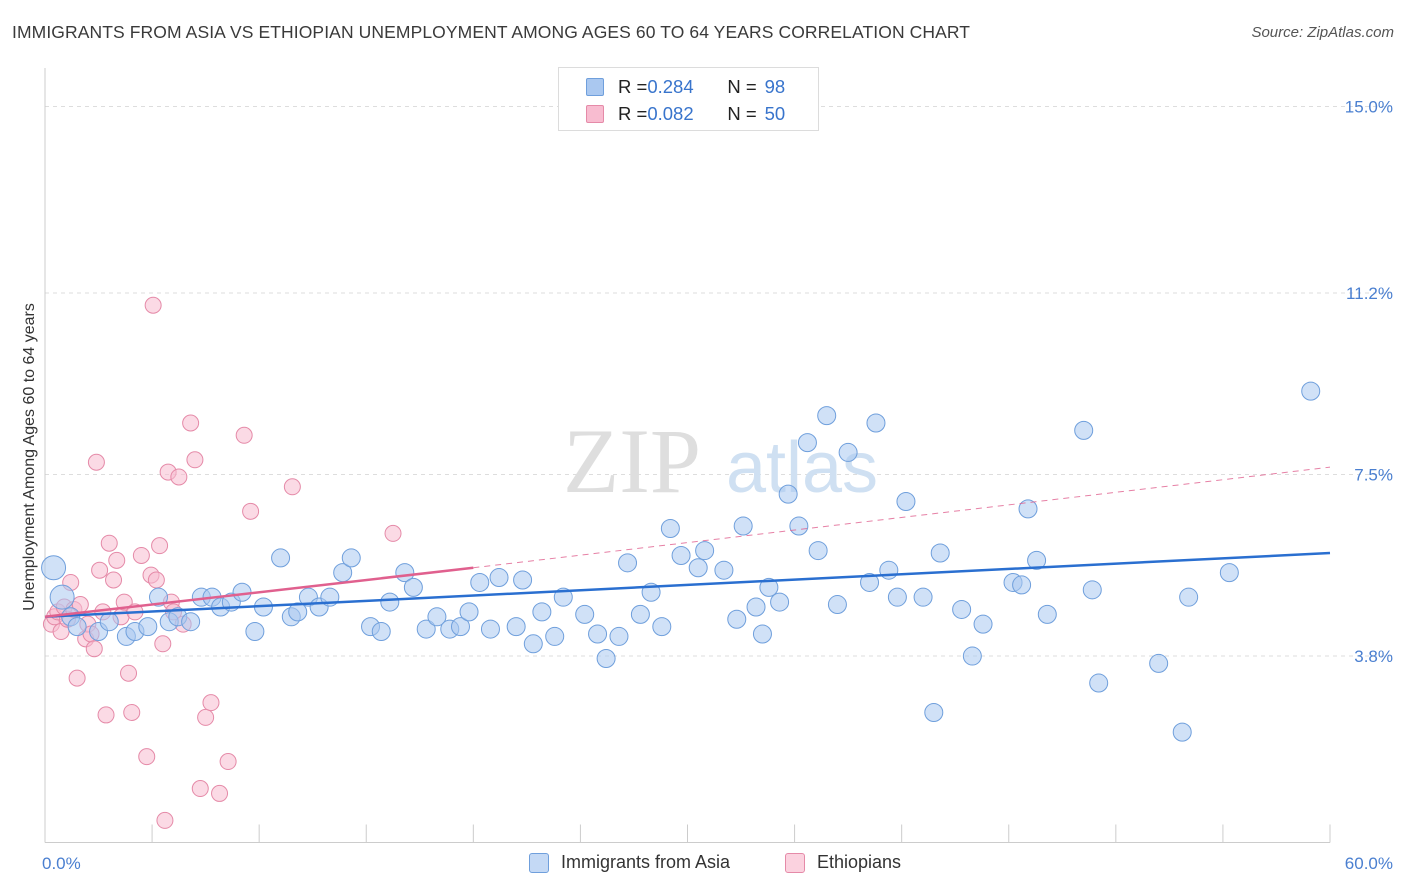 This screenshot has width=1406, height=892. I want to click on legend-n-value: 98, so click(775, 86).